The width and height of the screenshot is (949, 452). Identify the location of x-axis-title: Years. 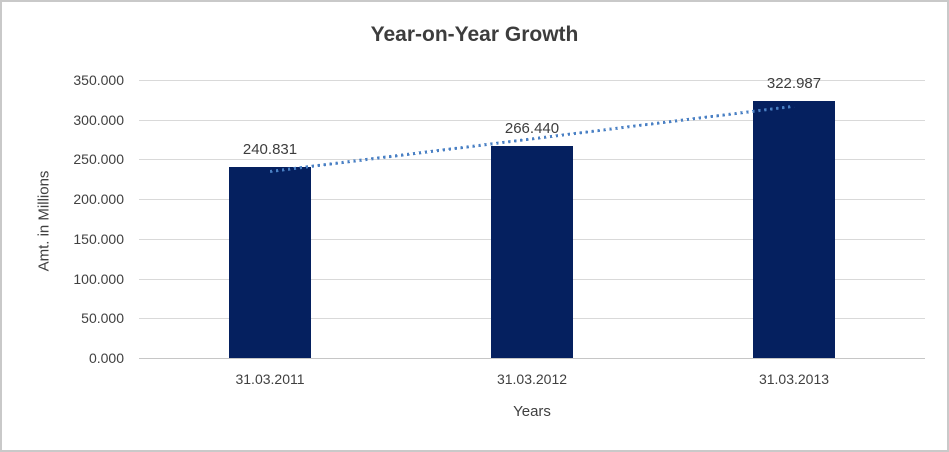
(532, 411).